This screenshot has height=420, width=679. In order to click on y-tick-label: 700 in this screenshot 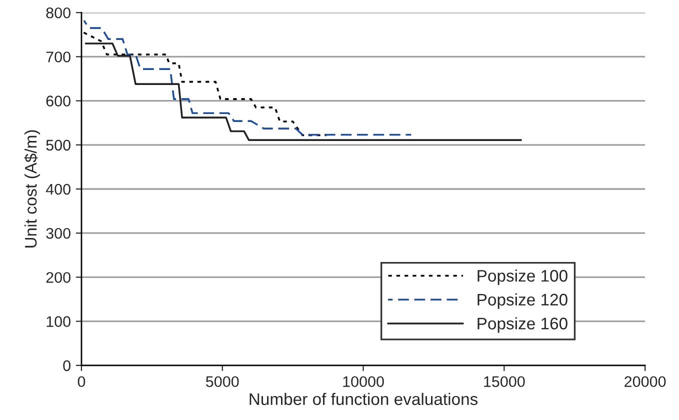, I will do `click(58, 57)`.